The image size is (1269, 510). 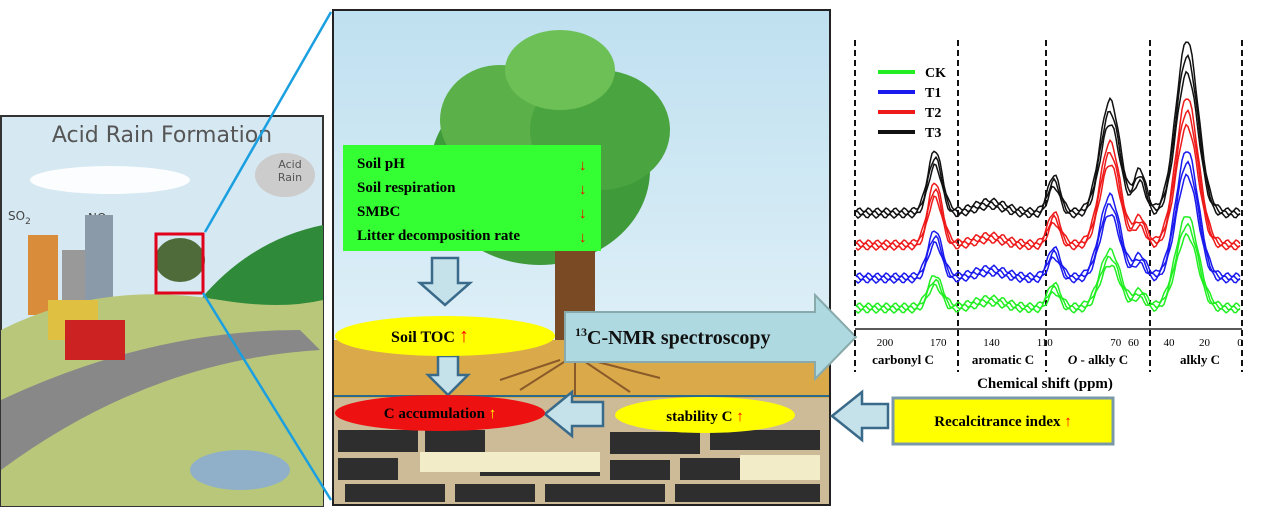 What do you see at coordinates (1045, 384) in the screenshot?
I see `x-axis-title: Chemical shift (ppm)` at bounding box center [1045, 384].